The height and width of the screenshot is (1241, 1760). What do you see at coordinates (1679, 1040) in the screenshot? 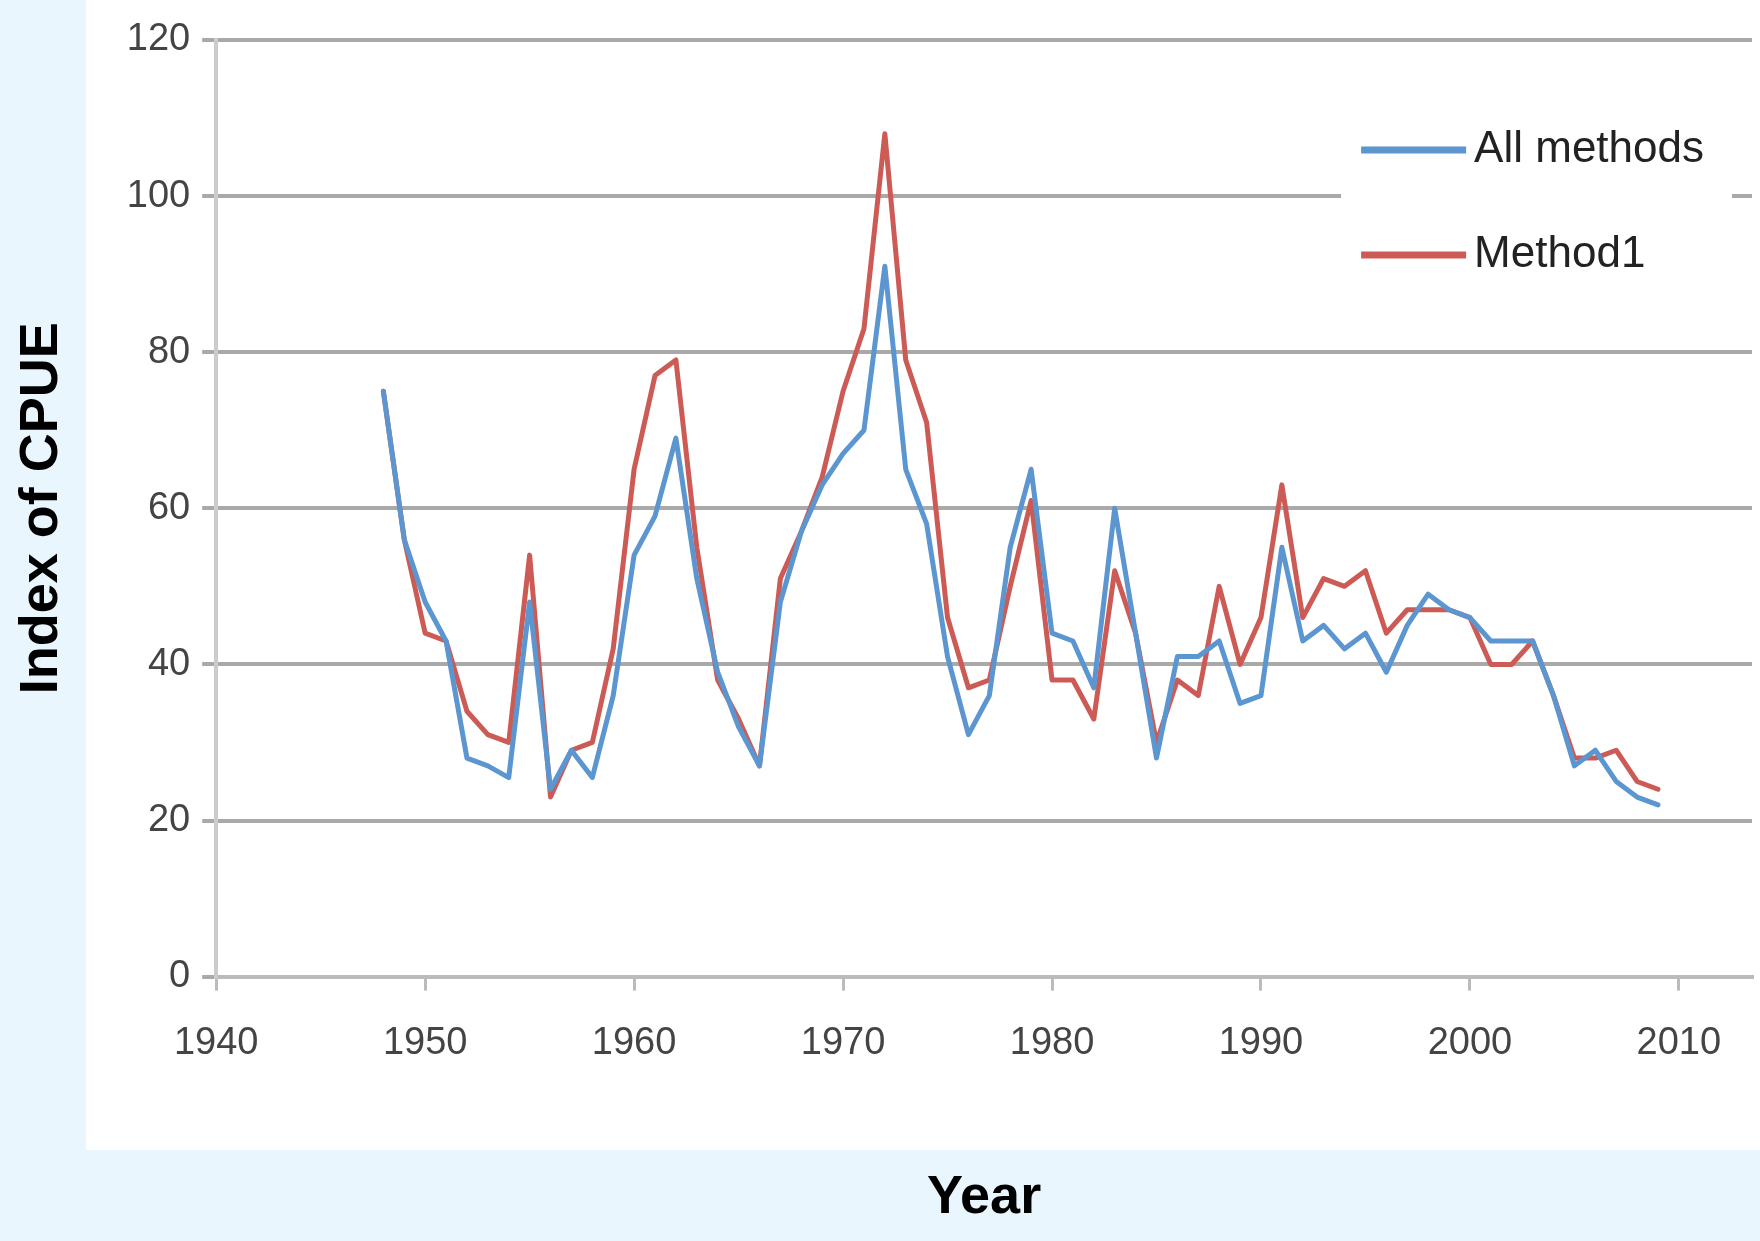
I see `x-tick-label: 2010` at bounding box center [1679, 1040].